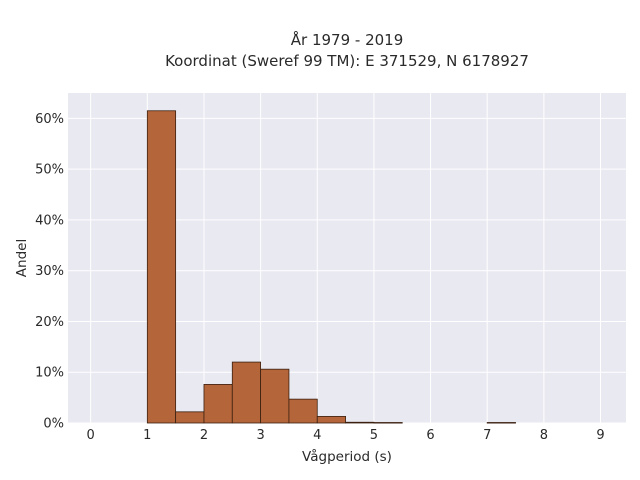 The width and height of the screenshot is (640, 480). What do you see at coordinates (347, 456) in the screenshot?
I see `x-axis-label: Vågperiod (s)` at bounding box center [347, 456].